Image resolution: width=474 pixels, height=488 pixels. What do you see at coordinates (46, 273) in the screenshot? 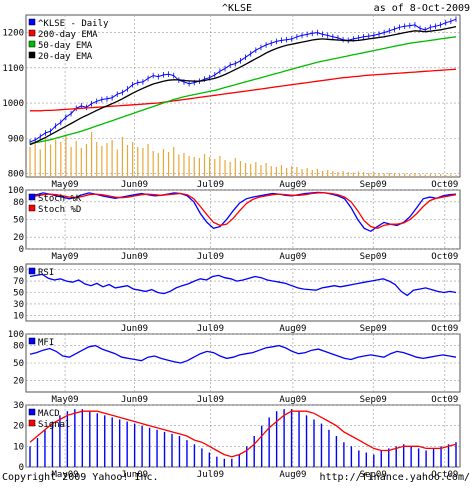
I see `legend-label: RSI` at bounding box center [46, 273].